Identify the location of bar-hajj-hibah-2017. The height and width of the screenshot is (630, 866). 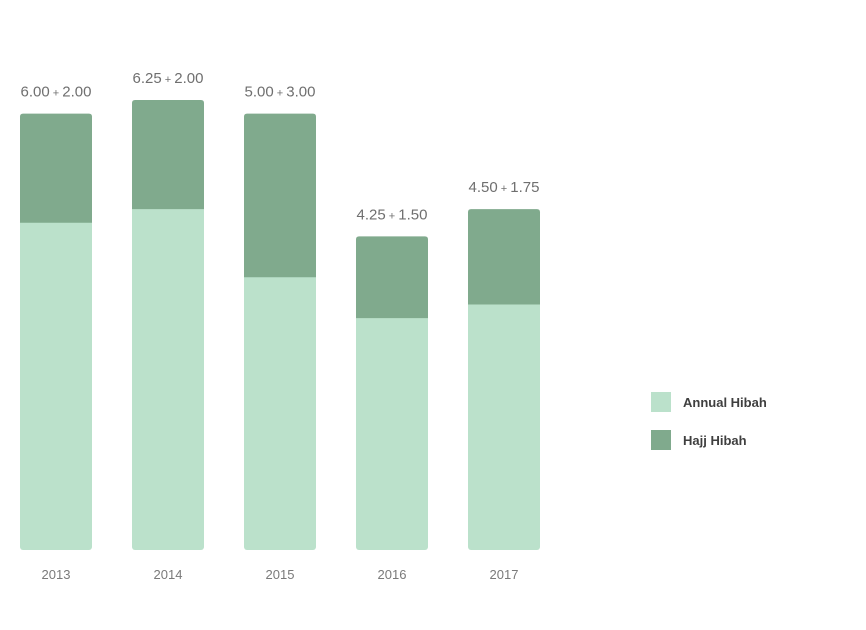
(504, 257).